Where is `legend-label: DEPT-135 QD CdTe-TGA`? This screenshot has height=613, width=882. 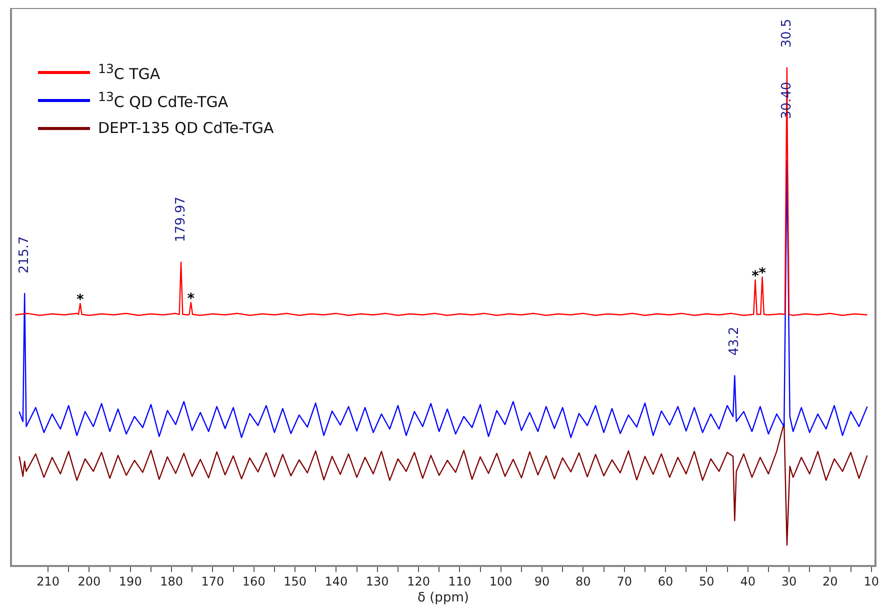
legend-label: DEPT-135 QD CdTe-TGA is located at coordinates (186, 128).